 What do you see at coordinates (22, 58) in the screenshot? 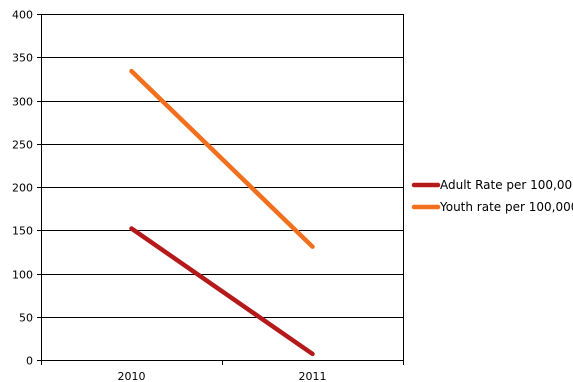
I see `y-tick-label: 350` at bounding box center [22, 58].